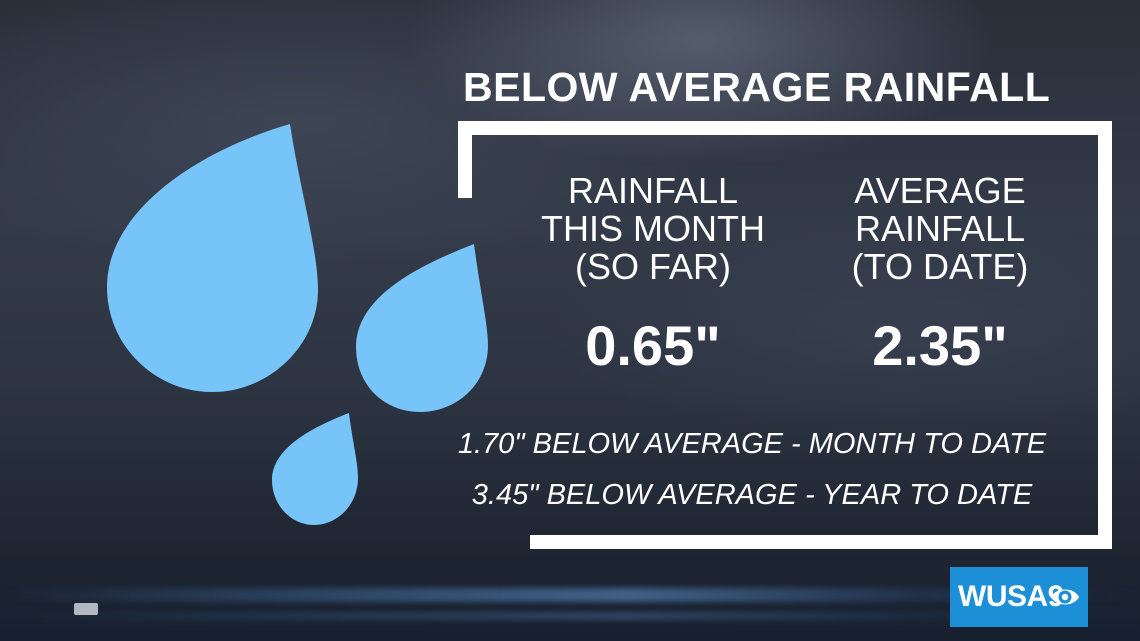  I want to click on column-header-month-rainfall: RAINFALL THIS MONTH (SO FAR), so click(653, 229).